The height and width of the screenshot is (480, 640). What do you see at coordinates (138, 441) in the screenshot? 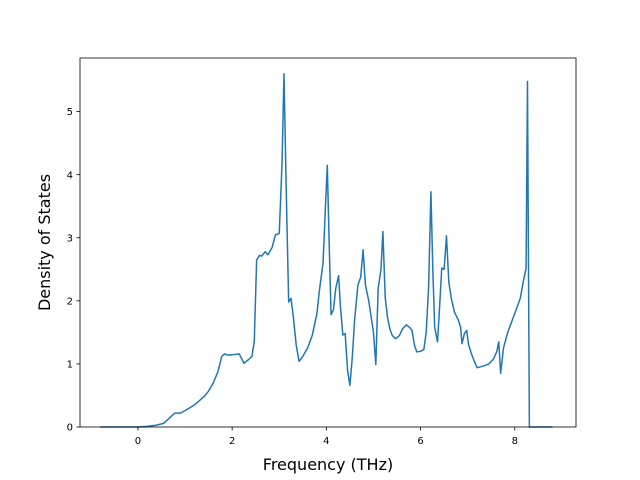
I see `x-tick-label-0: 0` at bounding box center [138, 441].